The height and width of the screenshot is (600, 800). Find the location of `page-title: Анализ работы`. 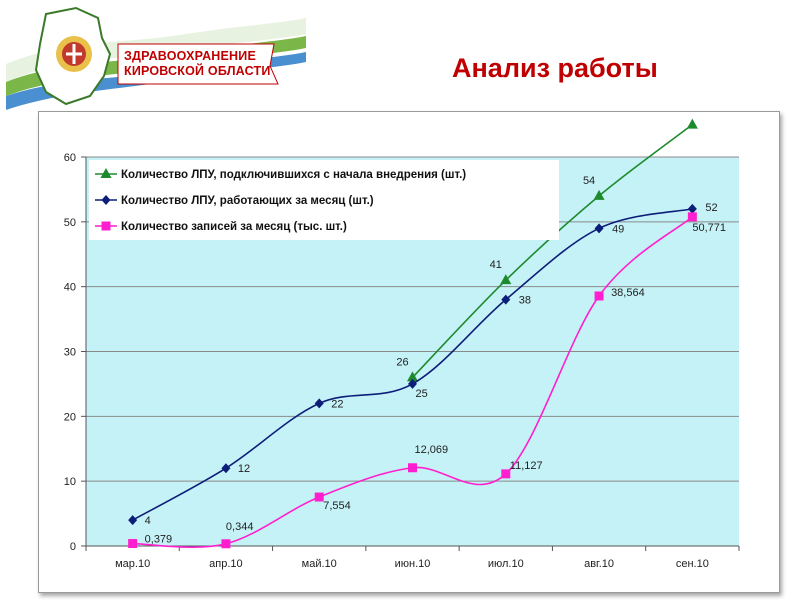

page-title: Анализ работы is located at coordinates (555, 68).